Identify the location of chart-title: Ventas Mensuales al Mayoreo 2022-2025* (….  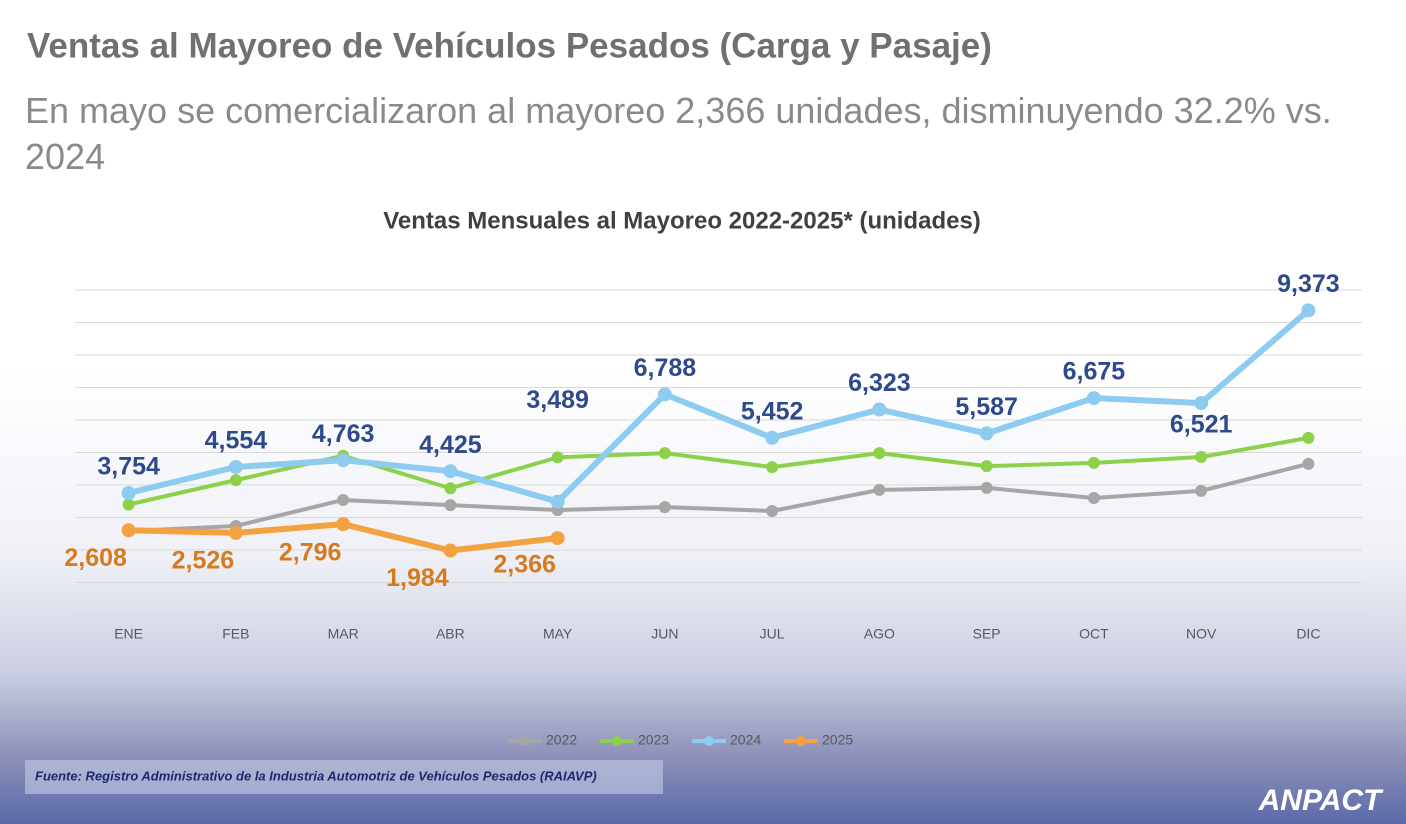
(682, 220).